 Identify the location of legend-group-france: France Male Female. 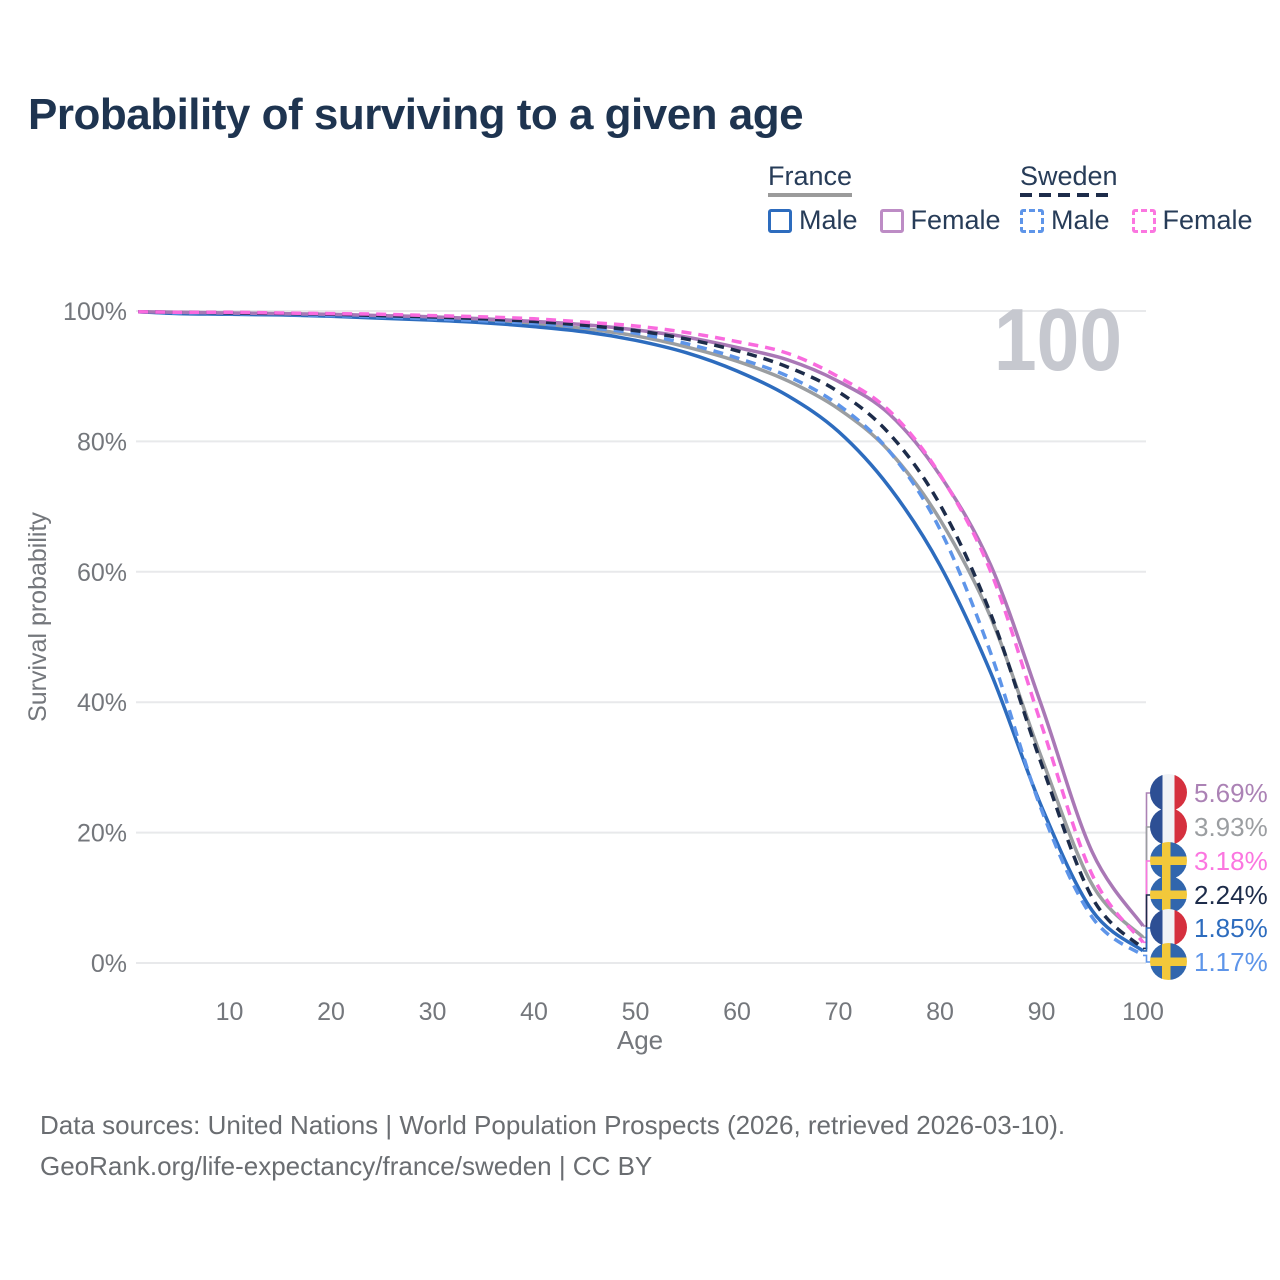
(884, 199).